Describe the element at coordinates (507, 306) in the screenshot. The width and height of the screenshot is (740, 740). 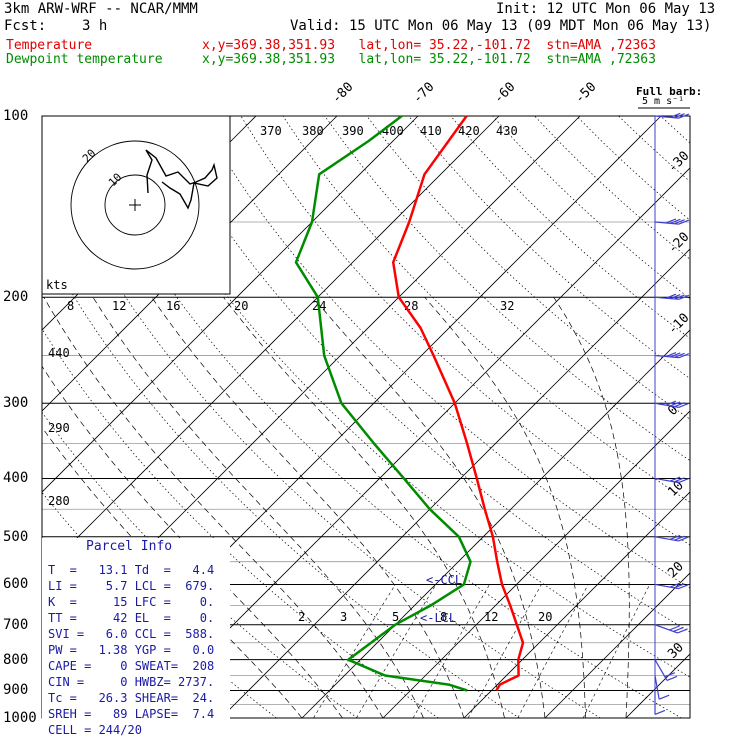
I see `speed-label: 32` at that location.